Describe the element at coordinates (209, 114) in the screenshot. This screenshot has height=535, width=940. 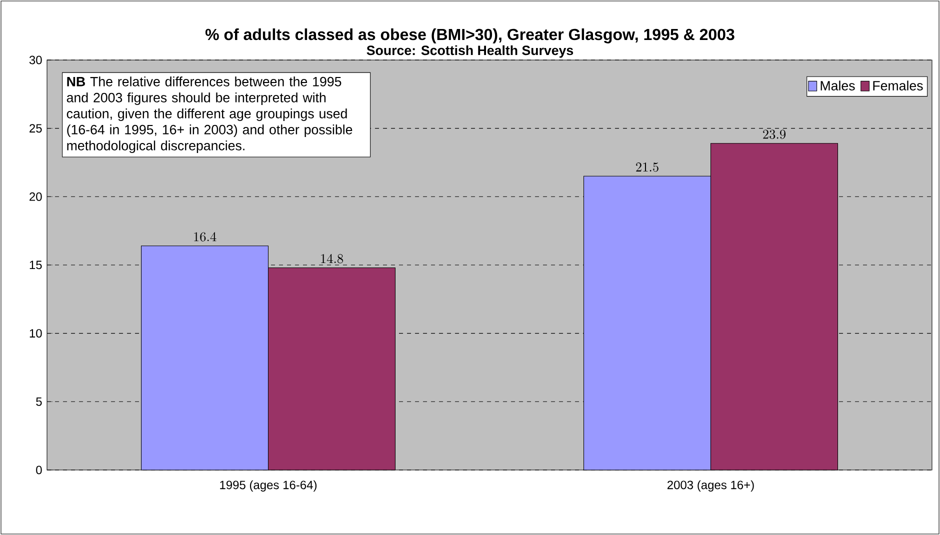
I see `annotation: NB The relative differences between the 1995 and 2003 figures should be interpreted with caution, given the different age groupings used (16-64 in 1995, 16+ in 2003) and other possible methodological discrepancies.` at that location.